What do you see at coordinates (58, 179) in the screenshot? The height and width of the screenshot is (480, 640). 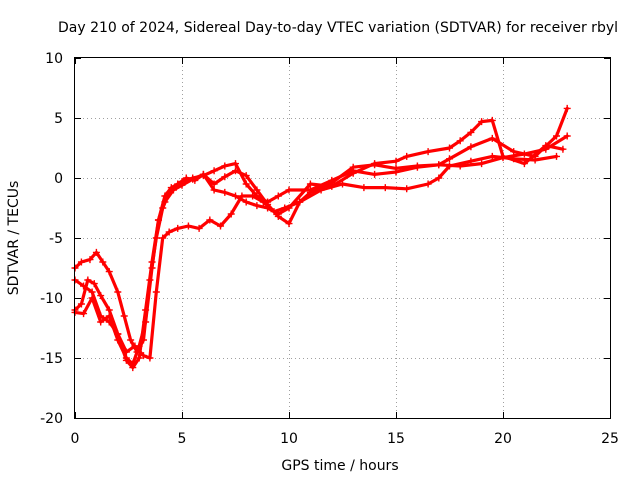 I see `y-tick-label: 0` at bounding box center [58, 179].